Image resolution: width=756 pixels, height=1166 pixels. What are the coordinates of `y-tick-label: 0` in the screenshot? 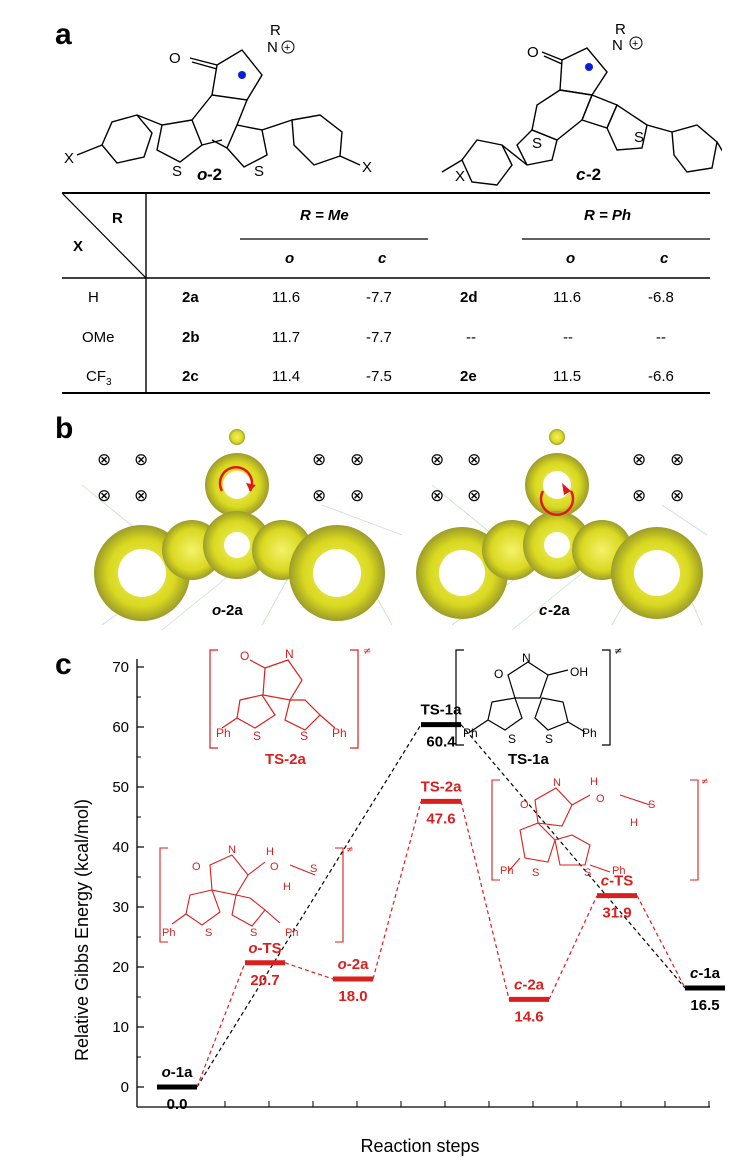 It's located at (125, 1087).